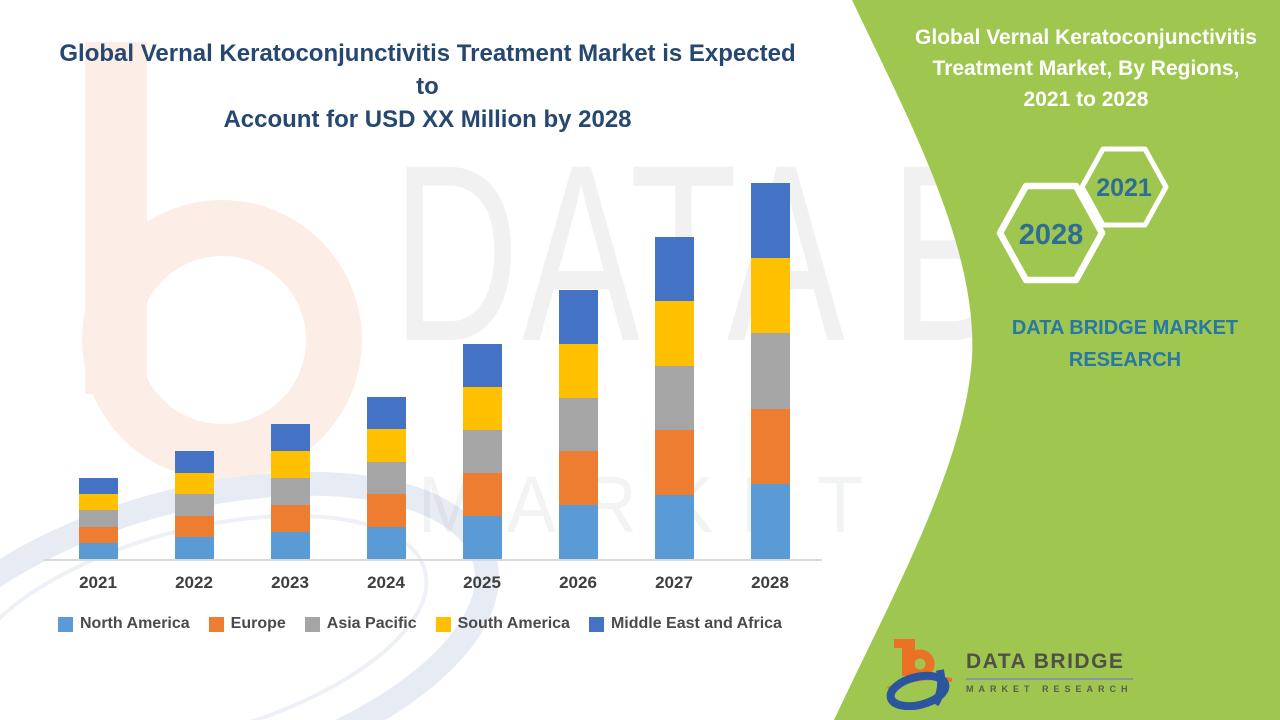 The width and height of the screenshot is (1280, 720). I want to click on bar-segment-asia-pacific-2026, so click(578, 424).